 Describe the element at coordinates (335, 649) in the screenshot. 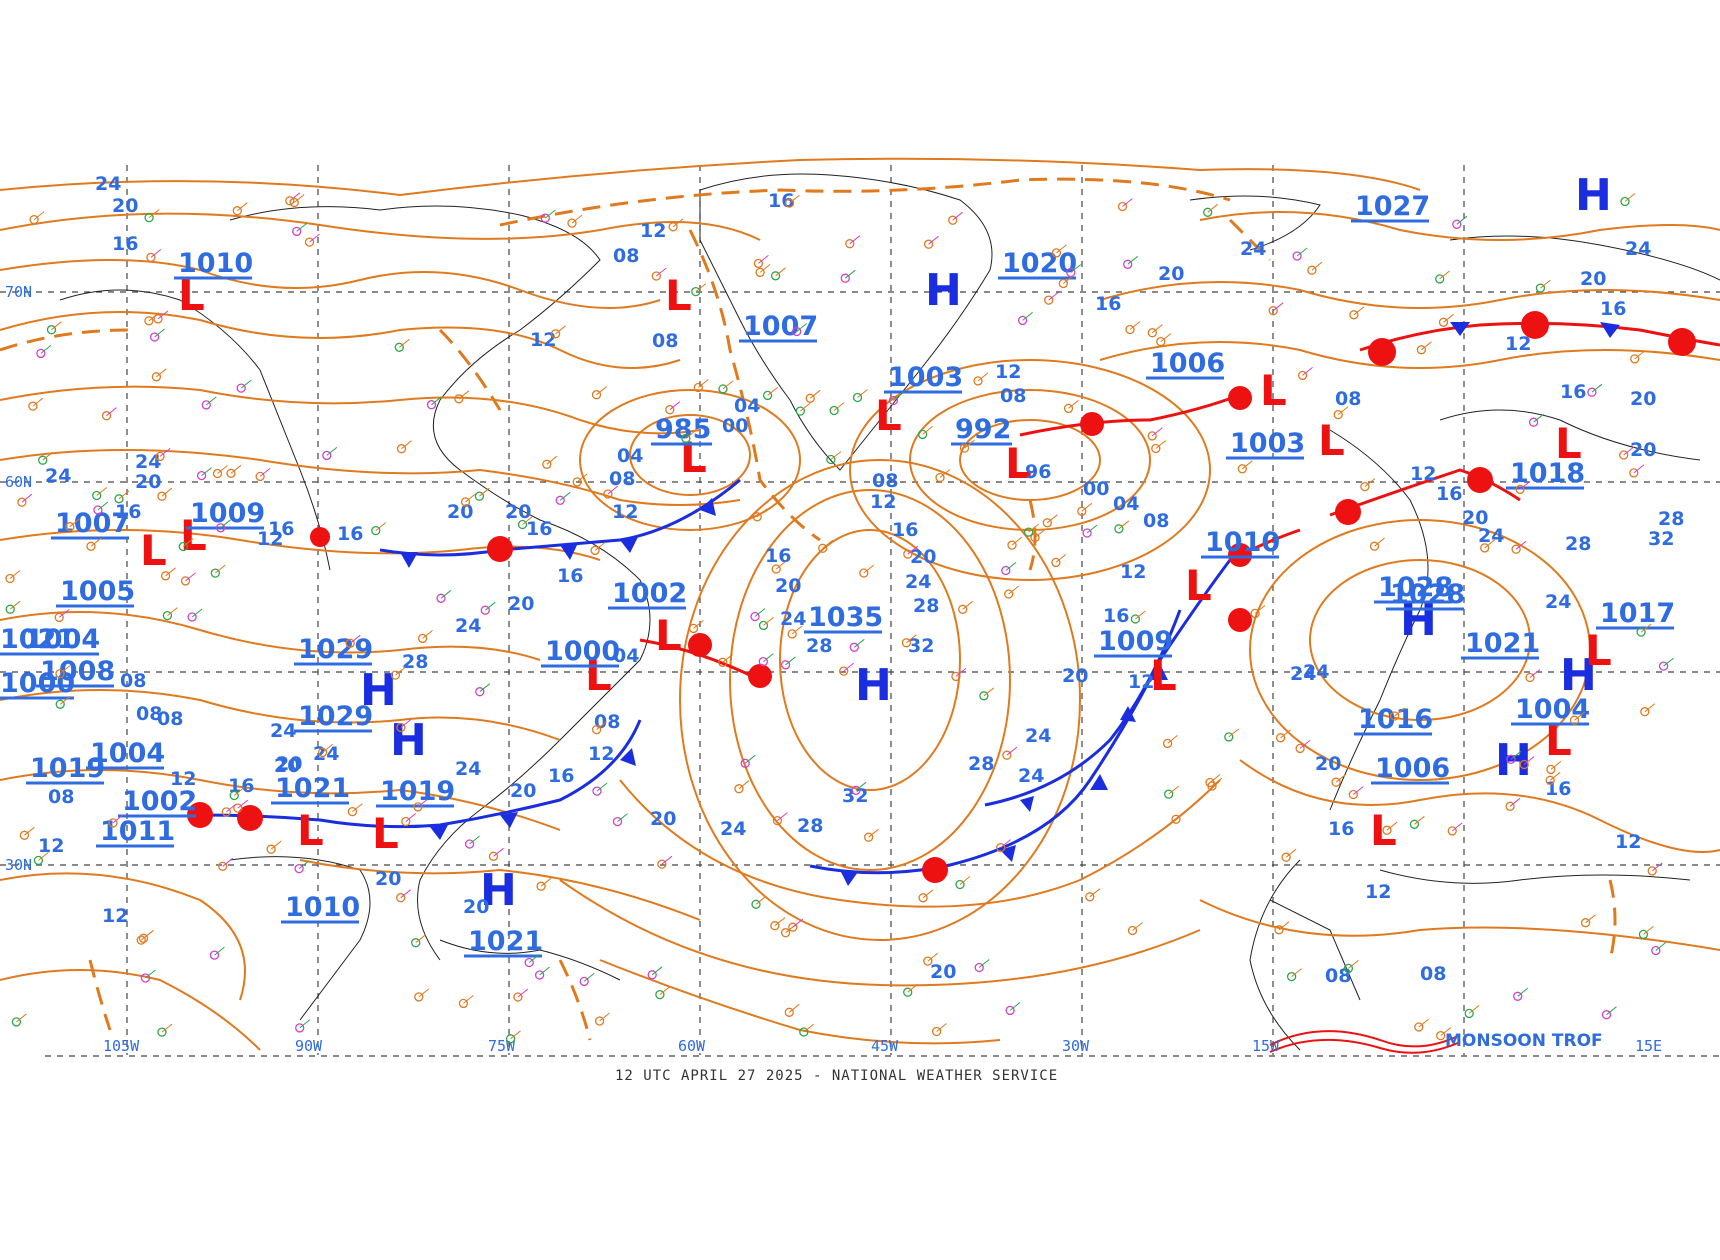

I see `high-pressure-value: 1029` at that location.